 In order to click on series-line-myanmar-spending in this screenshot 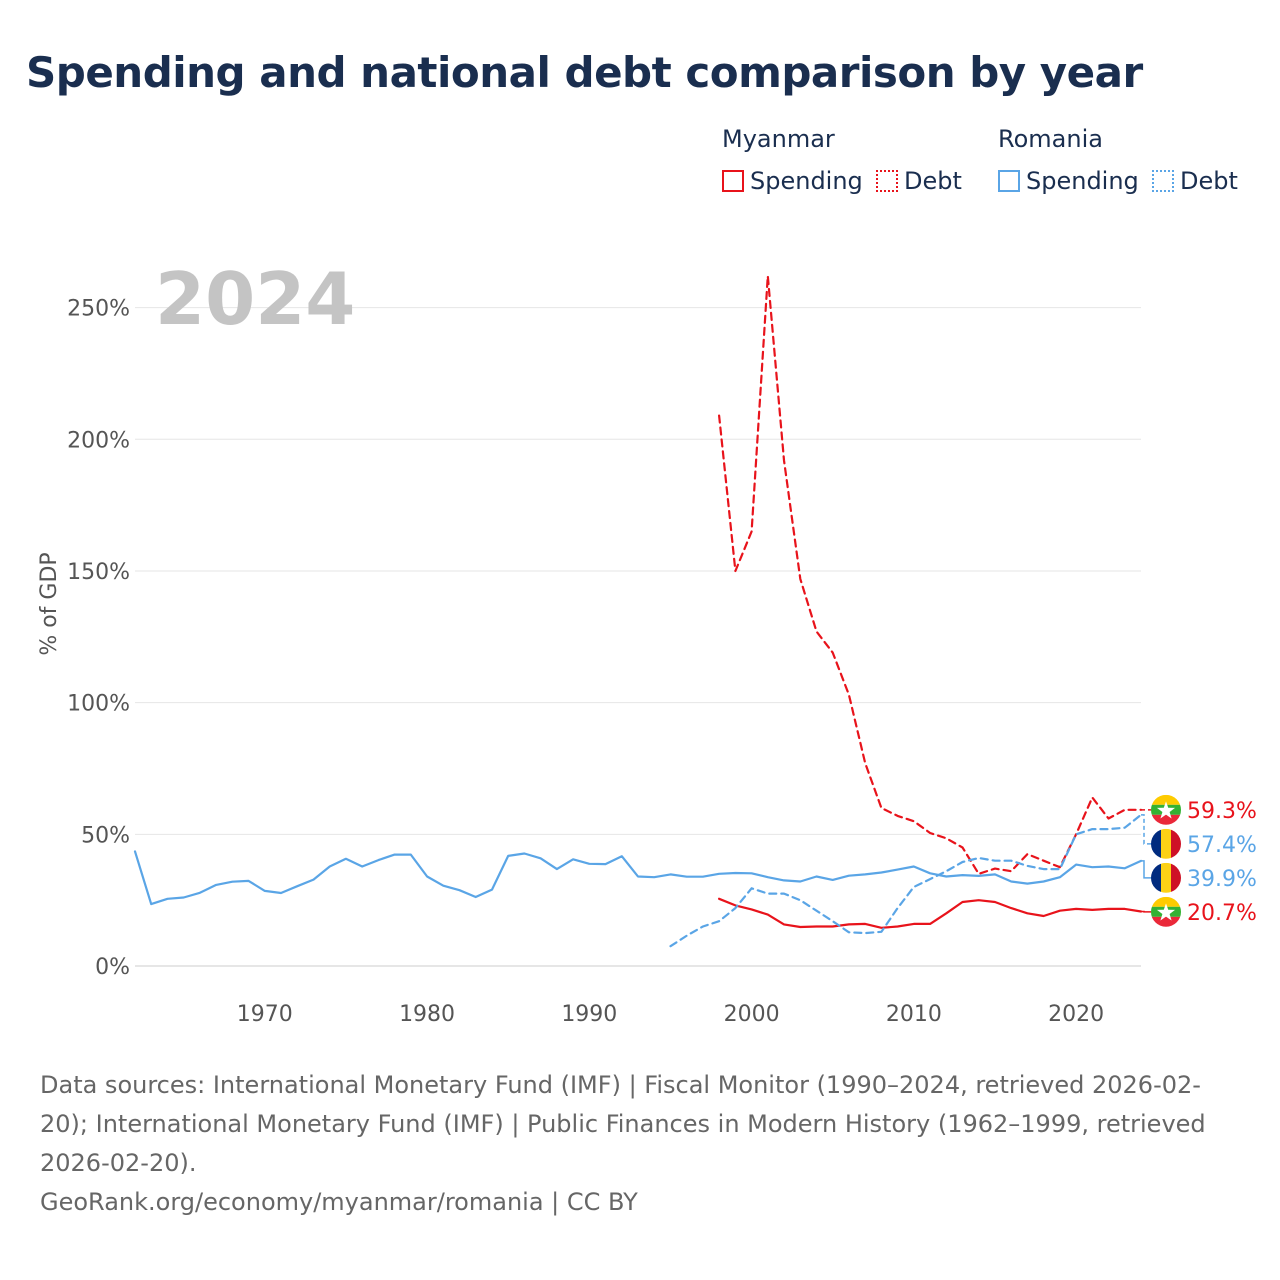, I will do `click(930, 913)`.